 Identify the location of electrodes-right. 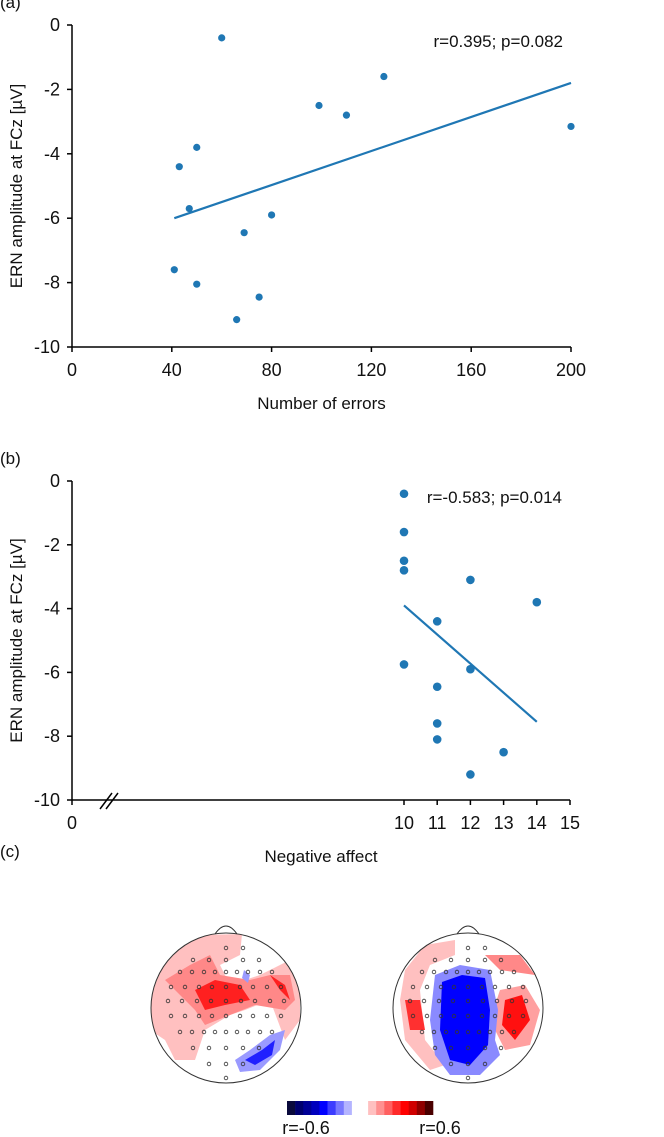
(468, 1013).